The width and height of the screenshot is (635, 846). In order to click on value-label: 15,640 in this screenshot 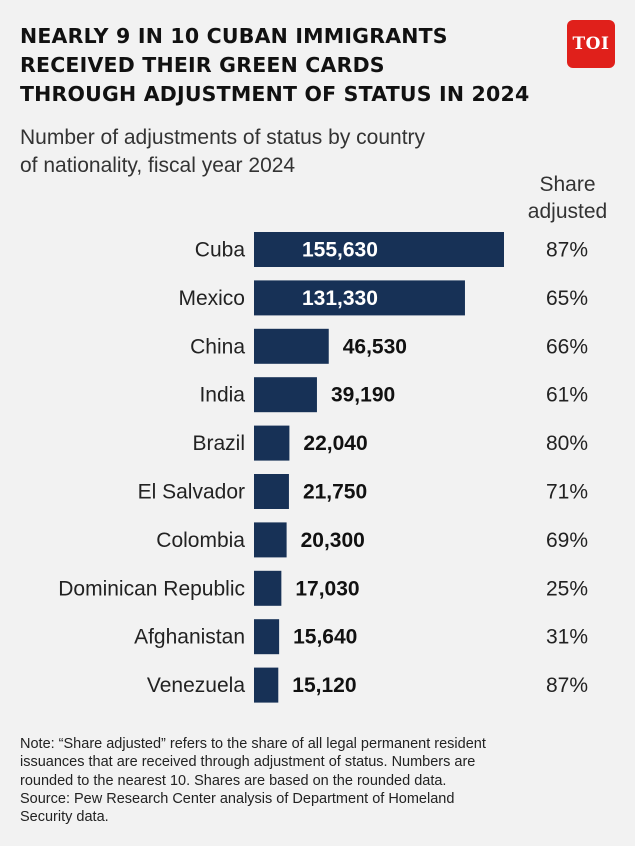, I will do `click(325, 637)`.